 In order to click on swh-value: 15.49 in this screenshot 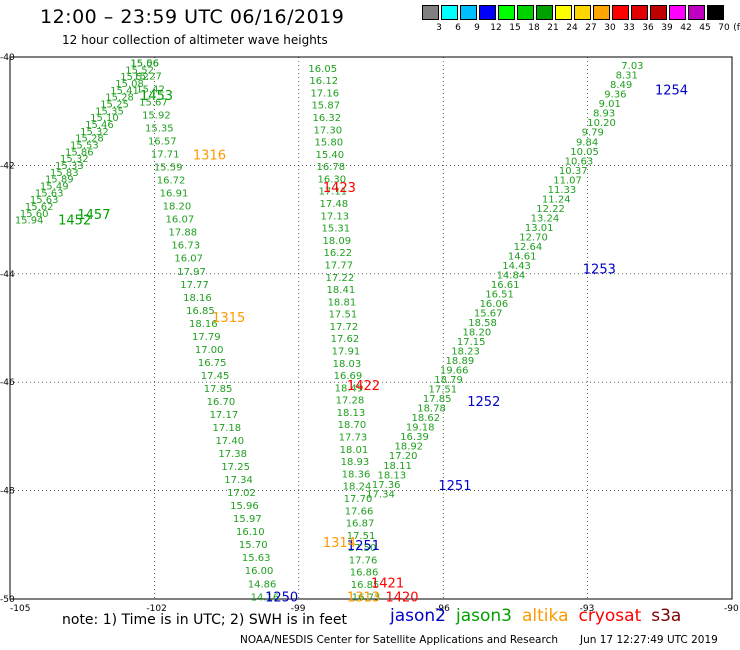, I will do `click(54, 186)`.